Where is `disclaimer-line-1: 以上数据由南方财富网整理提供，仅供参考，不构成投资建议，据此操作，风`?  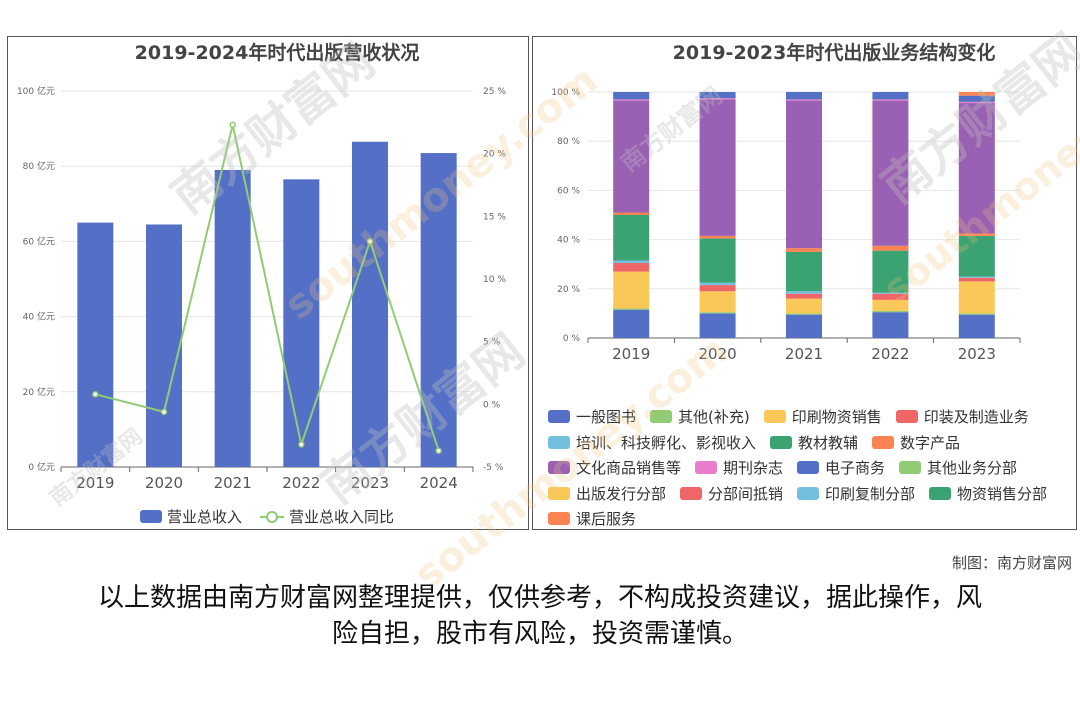
disclaimer-line-1: 以上数据由南方财富网整理提供，仅供参考，不构成投资建议，据此操作，风 is located at coordinates (539, 598).